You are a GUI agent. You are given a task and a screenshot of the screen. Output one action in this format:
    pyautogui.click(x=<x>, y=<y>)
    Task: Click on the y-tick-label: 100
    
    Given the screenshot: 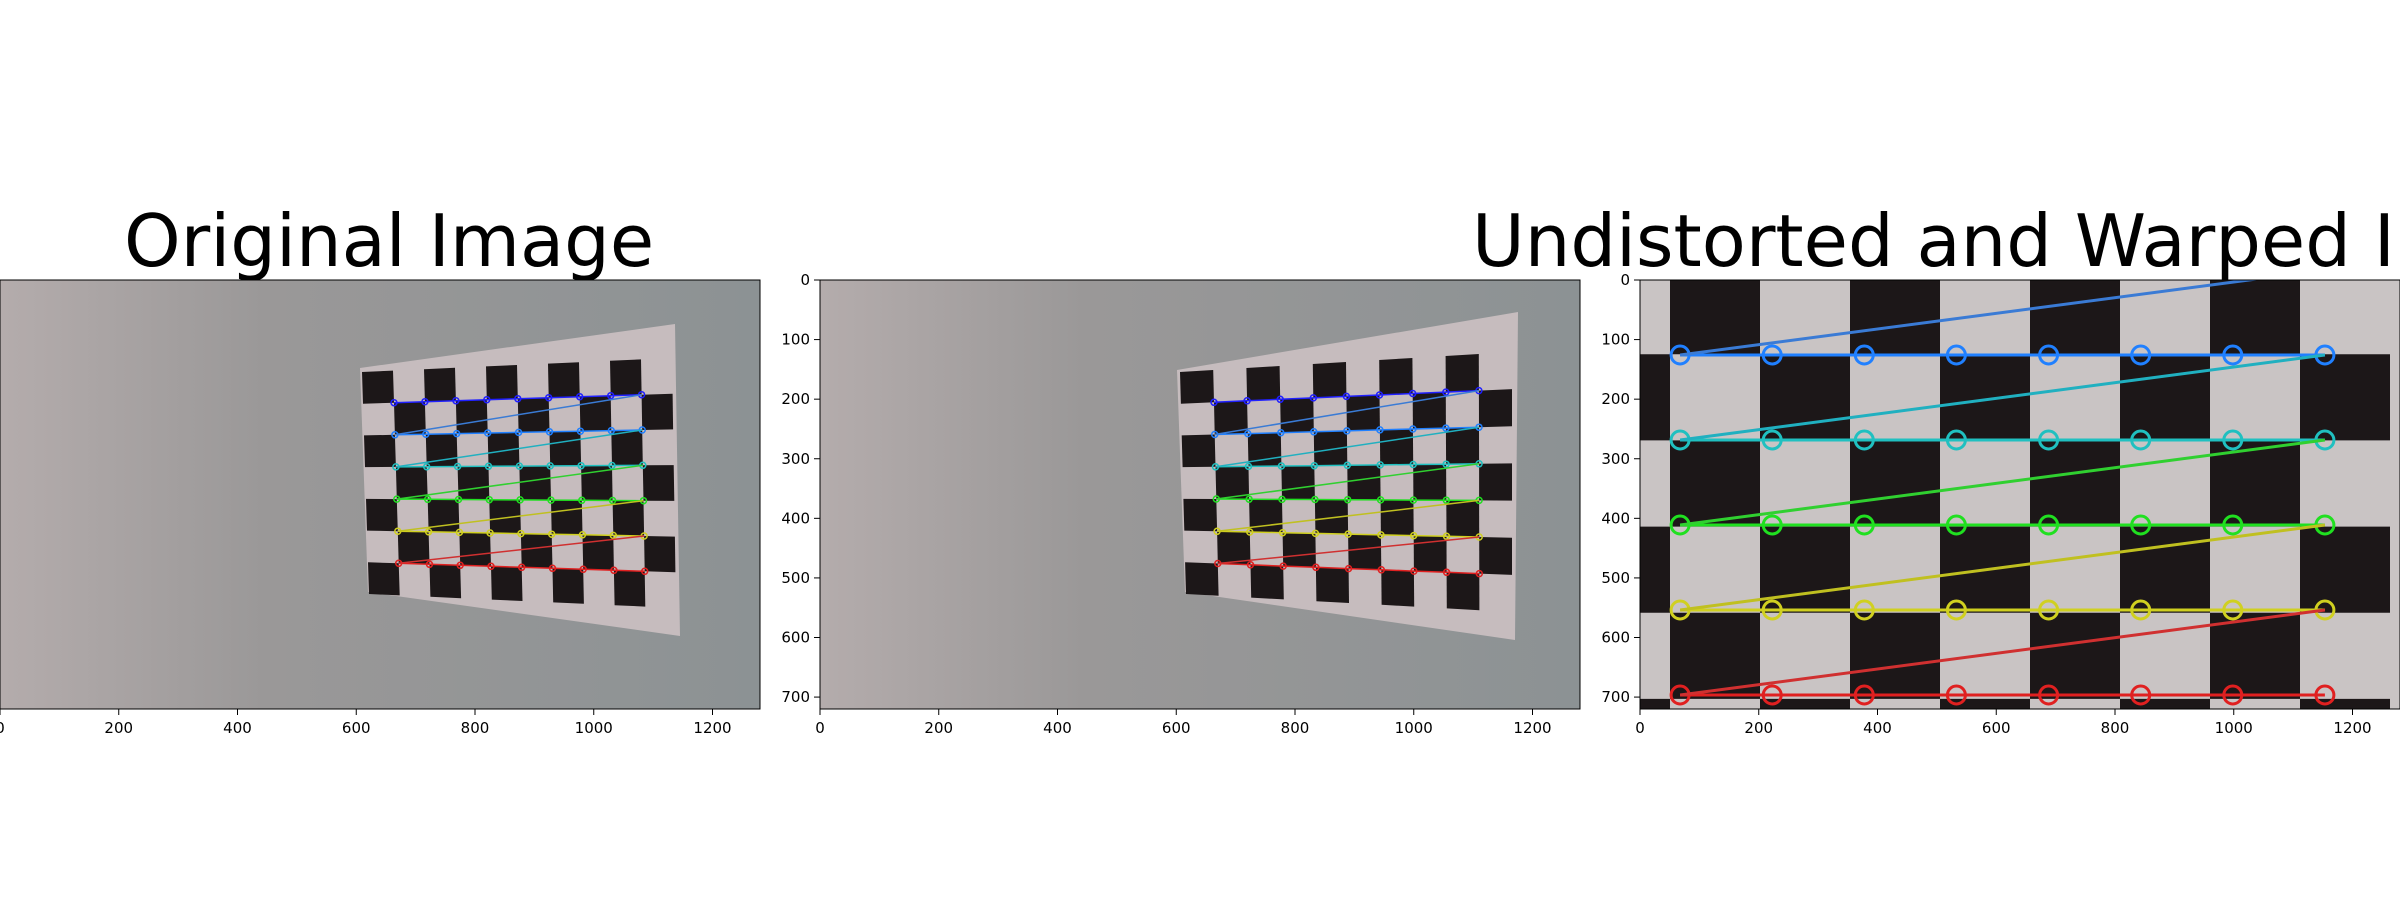 What is the action you would take?
    pyautogui.click(x=795, y=340)
    